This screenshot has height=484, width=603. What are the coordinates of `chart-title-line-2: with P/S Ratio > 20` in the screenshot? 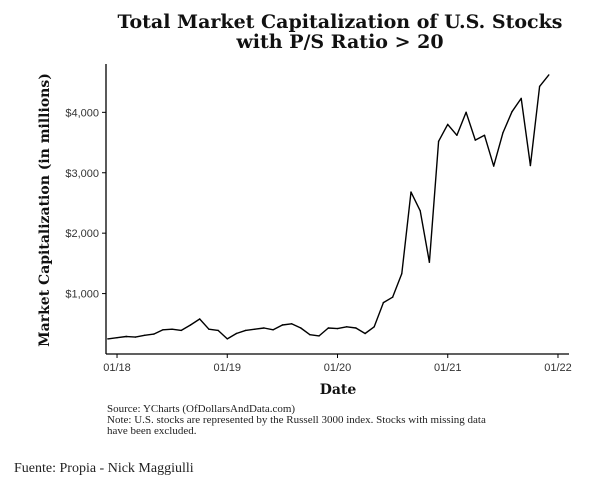 It's located at (339, 42).